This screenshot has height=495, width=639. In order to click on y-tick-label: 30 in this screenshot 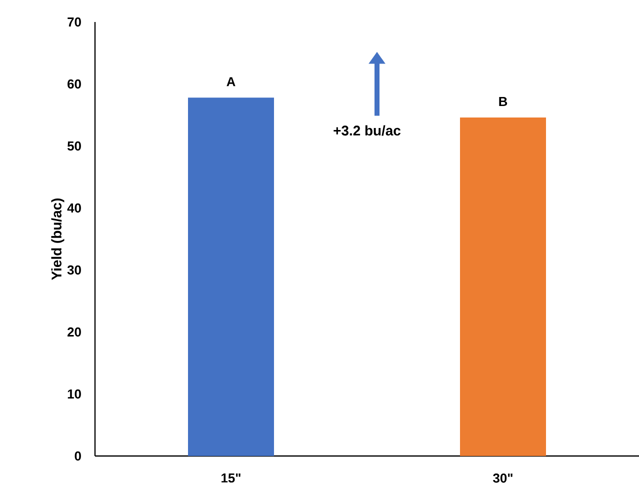, I will do `click(74, 270)`.